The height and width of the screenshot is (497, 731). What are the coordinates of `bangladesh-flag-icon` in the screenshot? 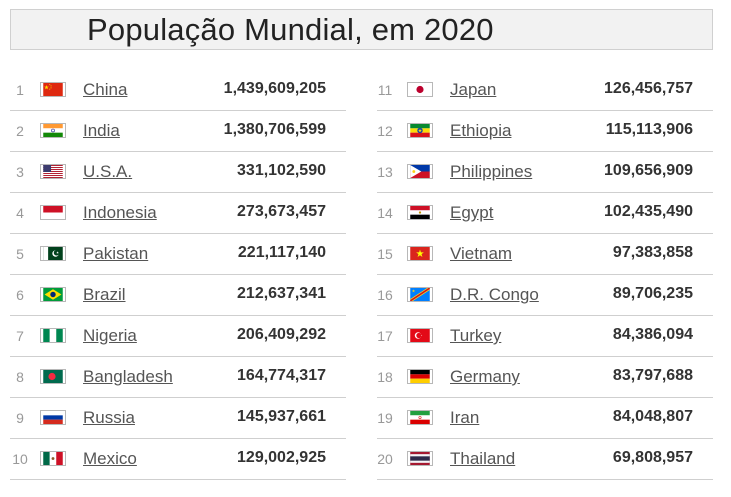 It's located at (53, 376).